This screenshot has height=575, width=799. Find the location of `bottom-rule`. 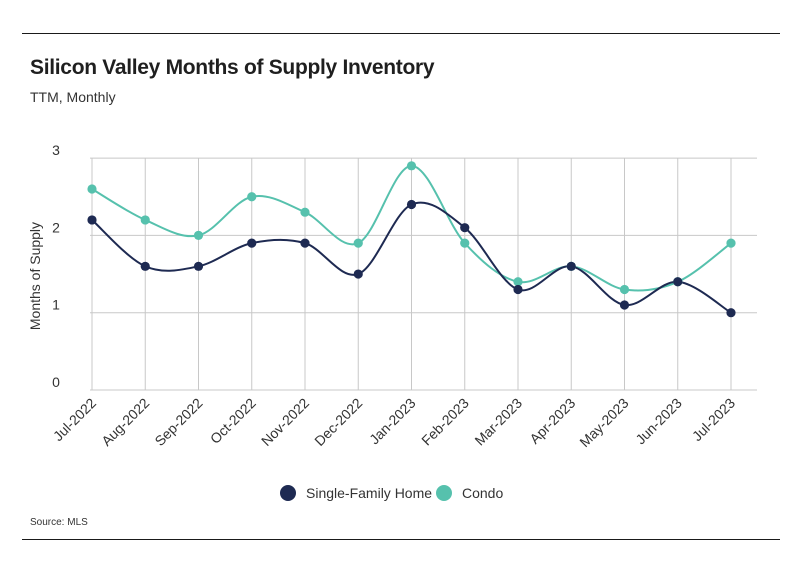

bottom-rule is located at coordinates (401, 539).